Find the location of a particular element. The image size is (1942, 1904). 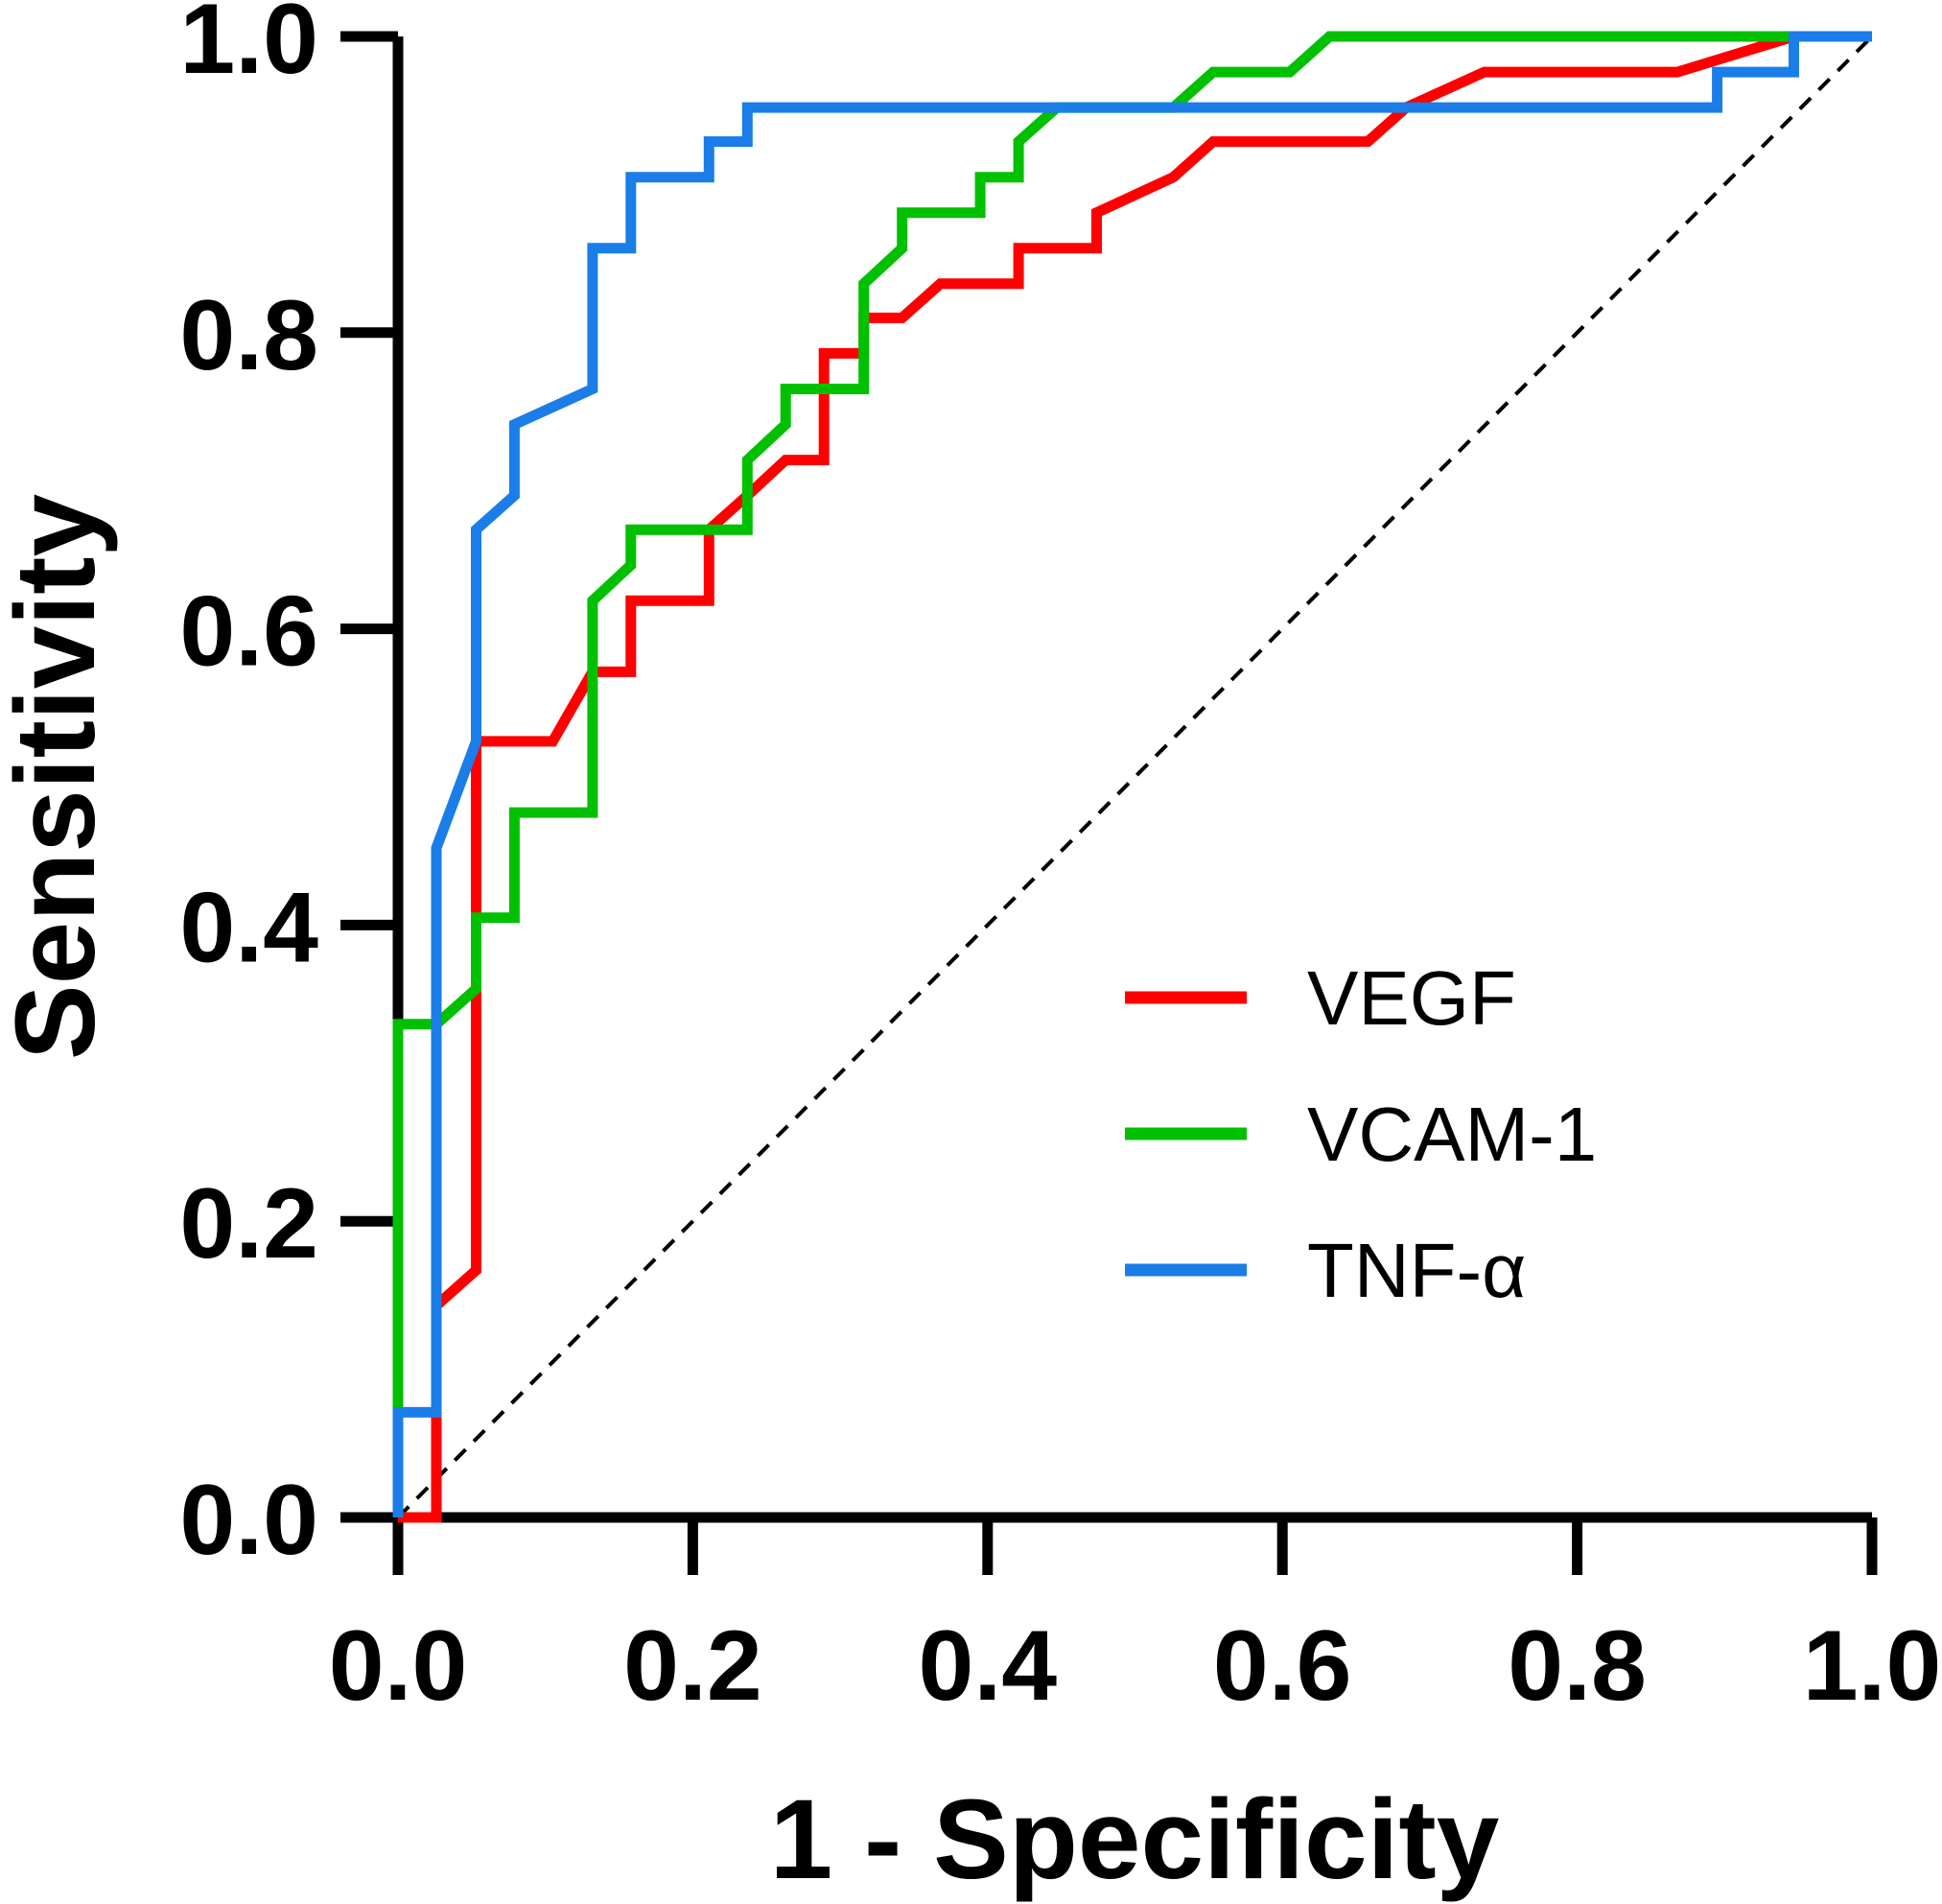

x-tick-label: 0.2 is located at coordinates (692, 1666).